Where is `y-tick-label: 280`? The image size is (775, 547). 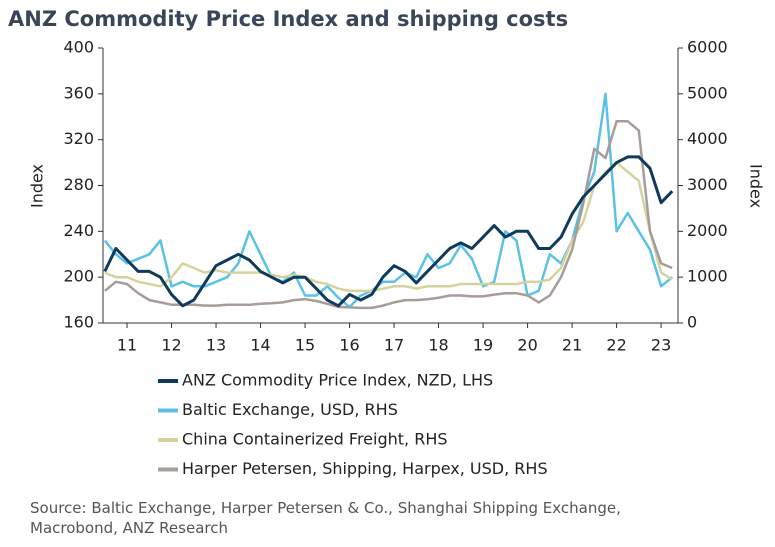 y-tick-label: 280 is located at coordinates (78, 184).